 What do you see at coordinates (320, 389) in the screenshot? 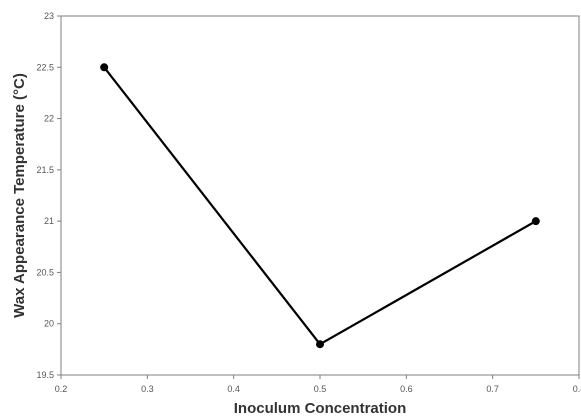
I see `x-tick-label: 0.5` at bounding box center [320, 389].